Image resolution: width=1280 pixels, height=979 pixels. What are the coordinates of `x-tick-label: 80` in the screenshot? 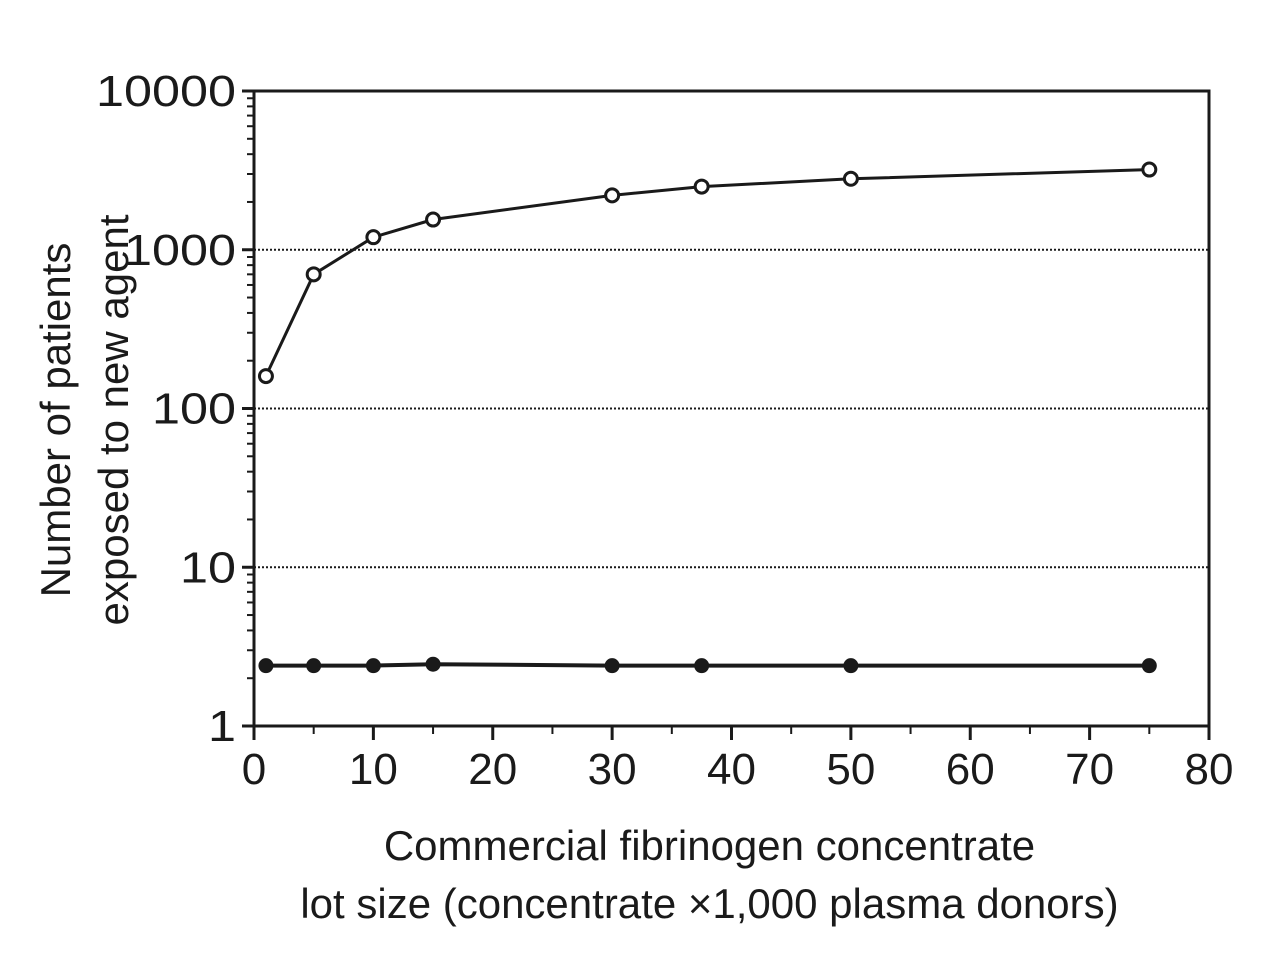 It's located at (1209, 769).